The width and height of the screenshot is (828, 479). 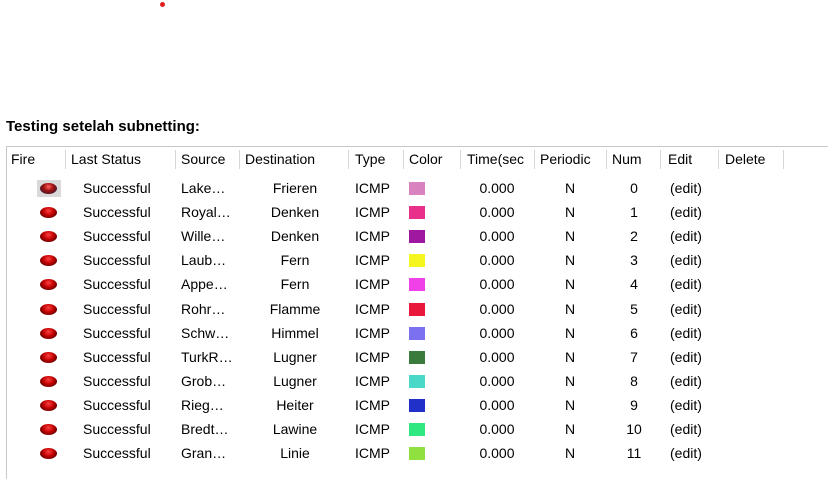 What do you see at coordinates (295, 188) in the screenshot?
I see `destination-cell: Frieren` at bounding box center [295, 188].